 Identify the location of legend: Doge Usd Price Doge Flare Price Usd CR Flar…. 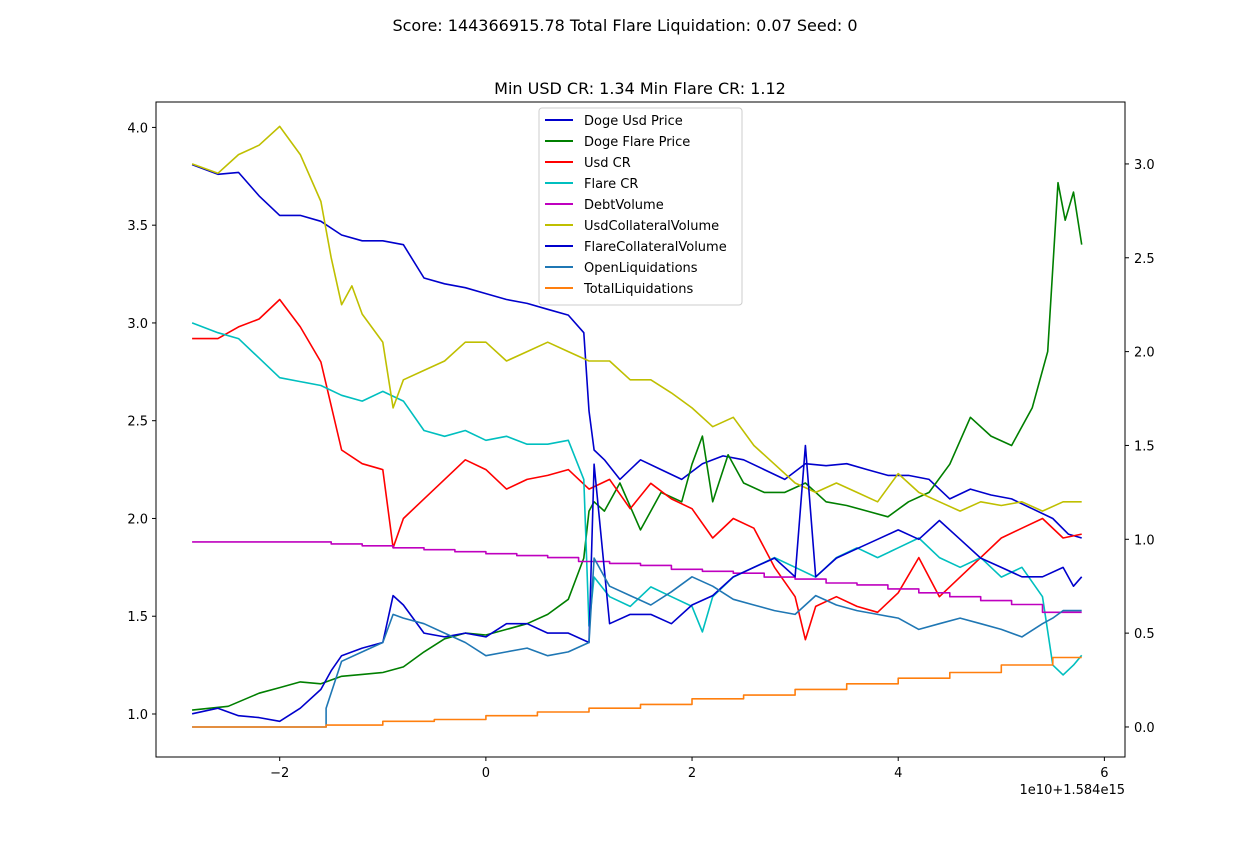
(640, 206).